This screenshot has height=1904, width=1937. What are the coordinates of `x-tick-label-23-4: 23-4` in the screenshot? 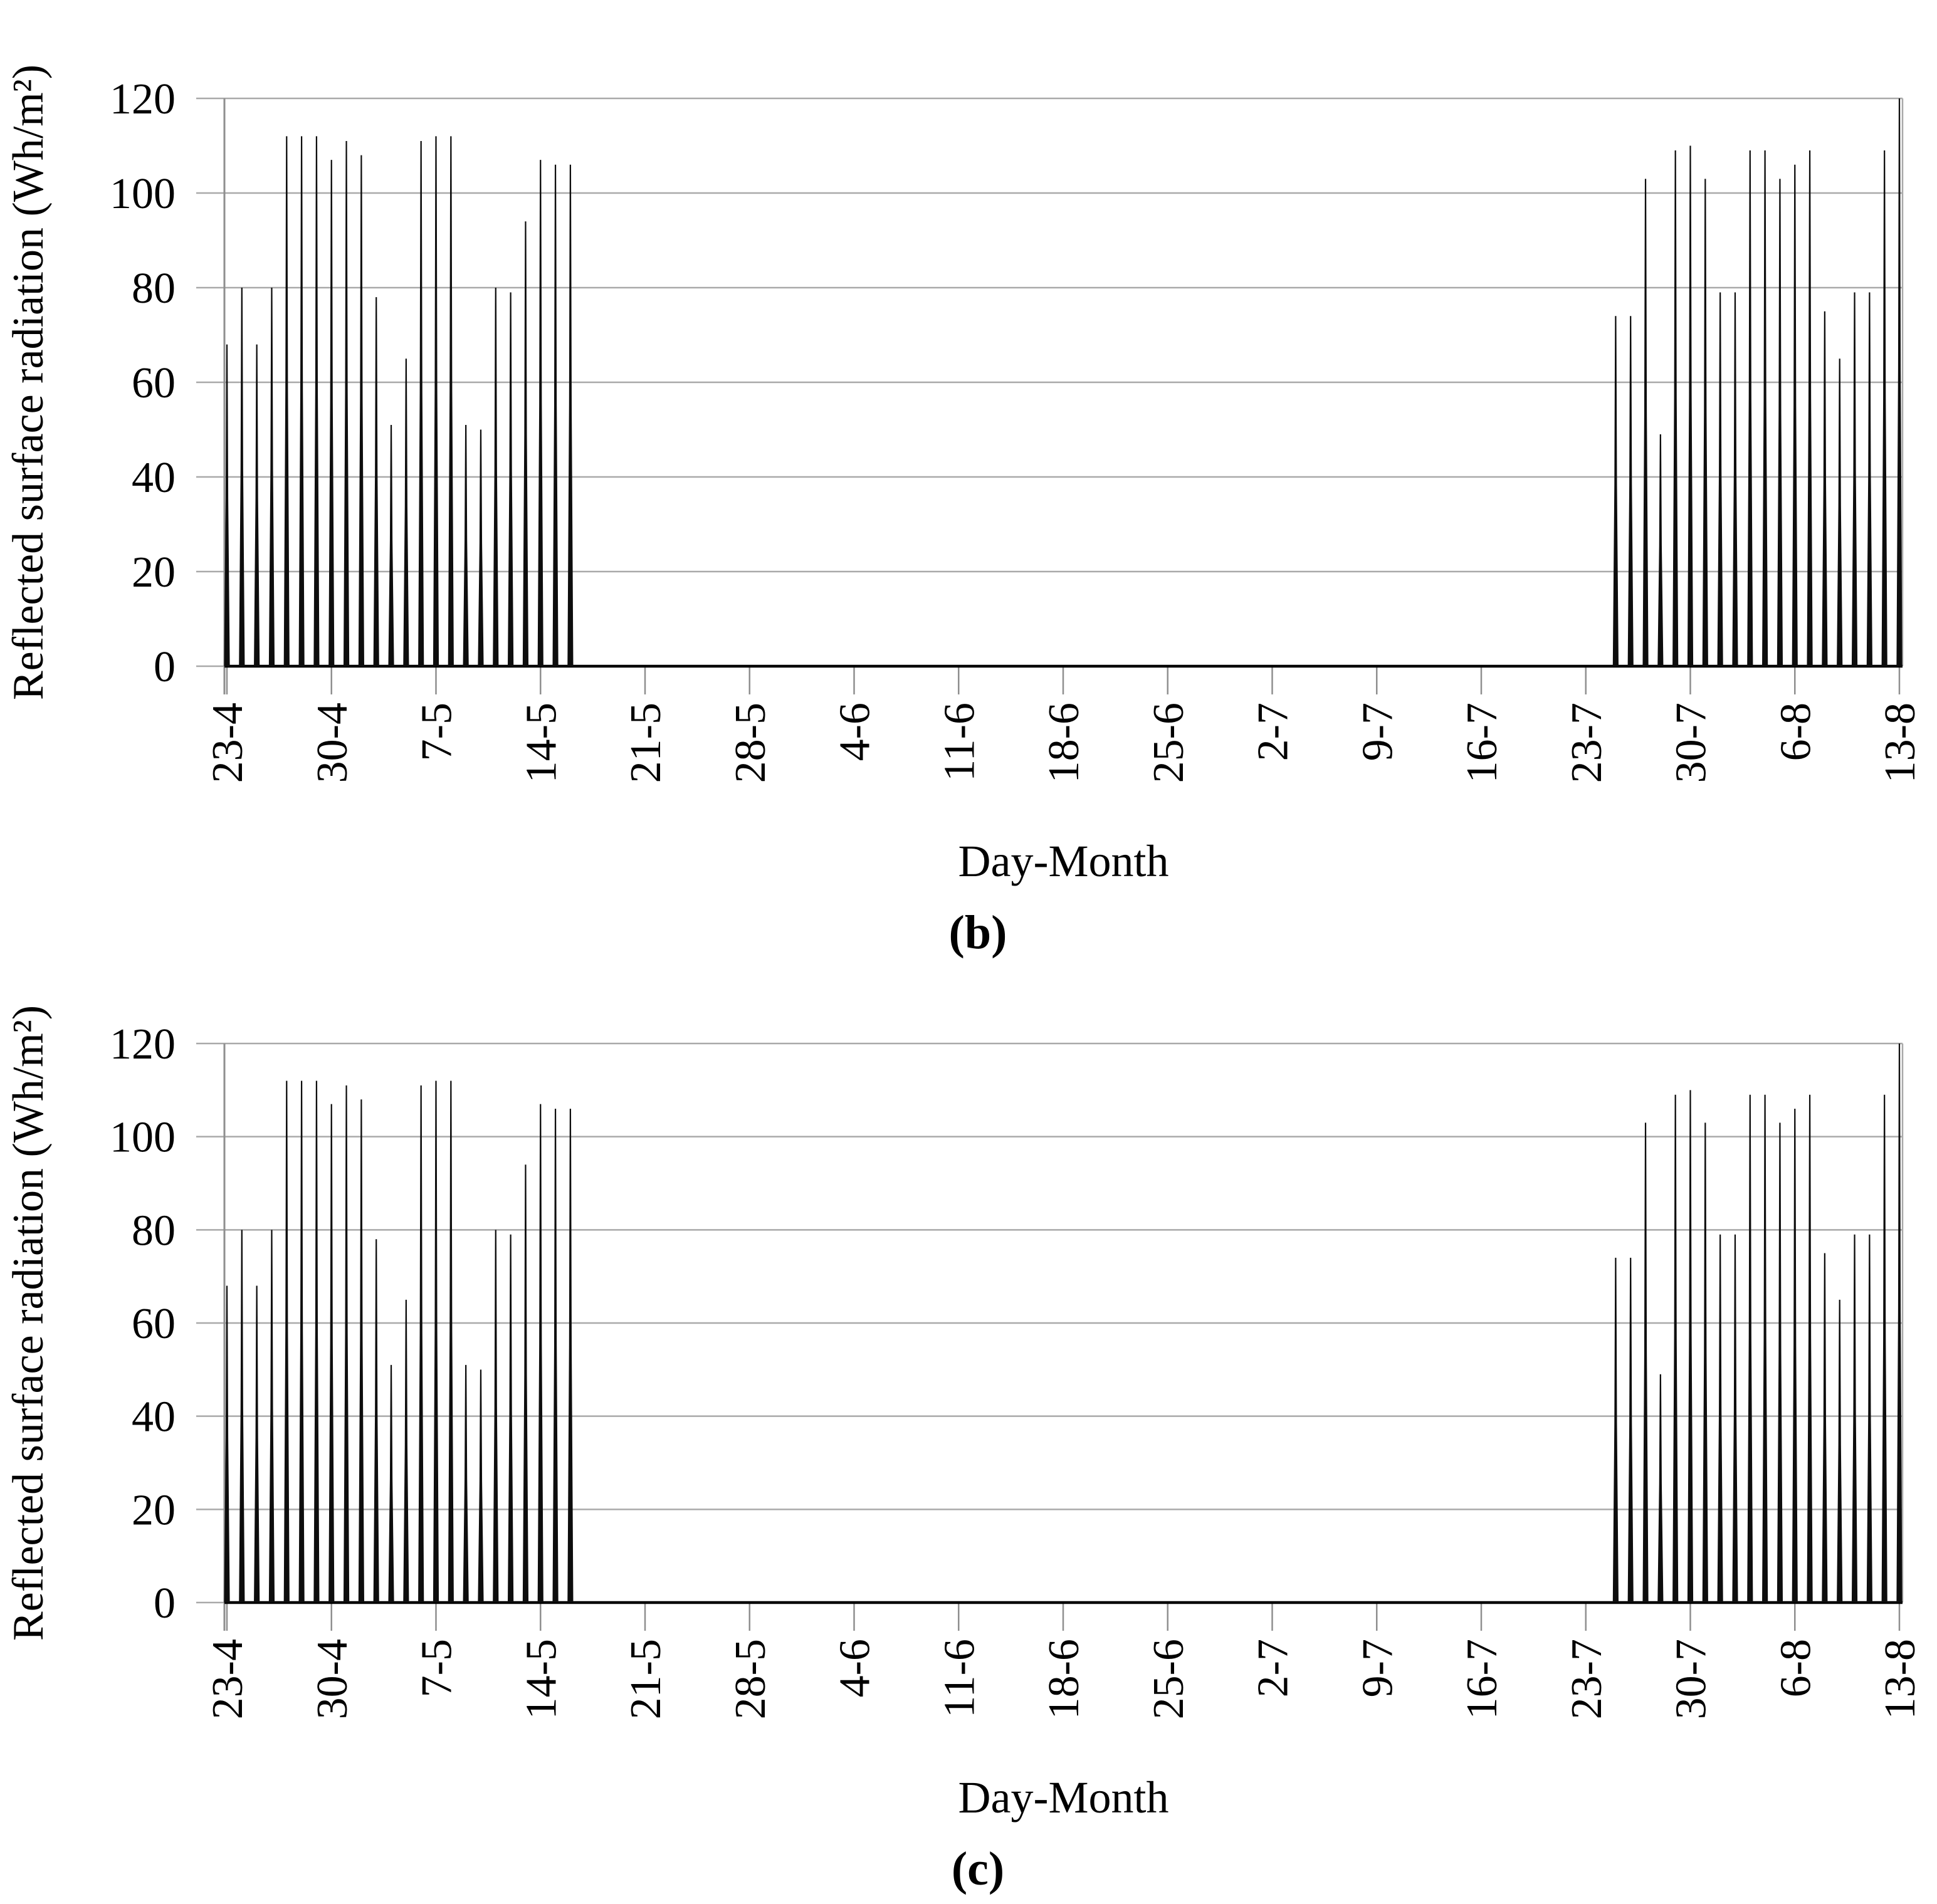 It's located at (228, 743).